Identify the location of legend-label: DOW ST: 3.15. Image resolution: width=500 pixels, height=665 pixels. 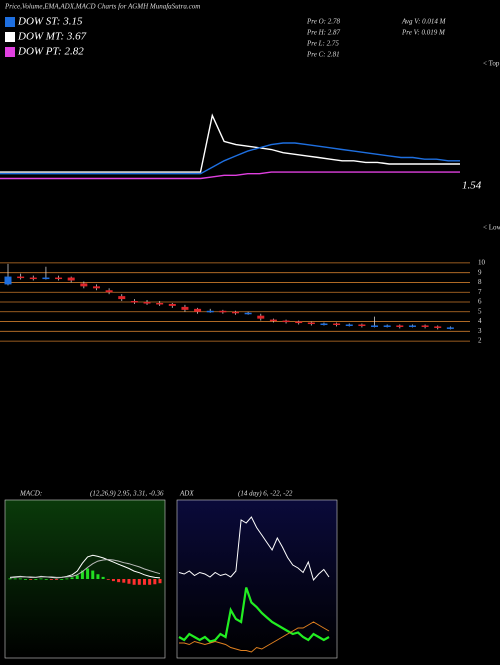
(50, 22).